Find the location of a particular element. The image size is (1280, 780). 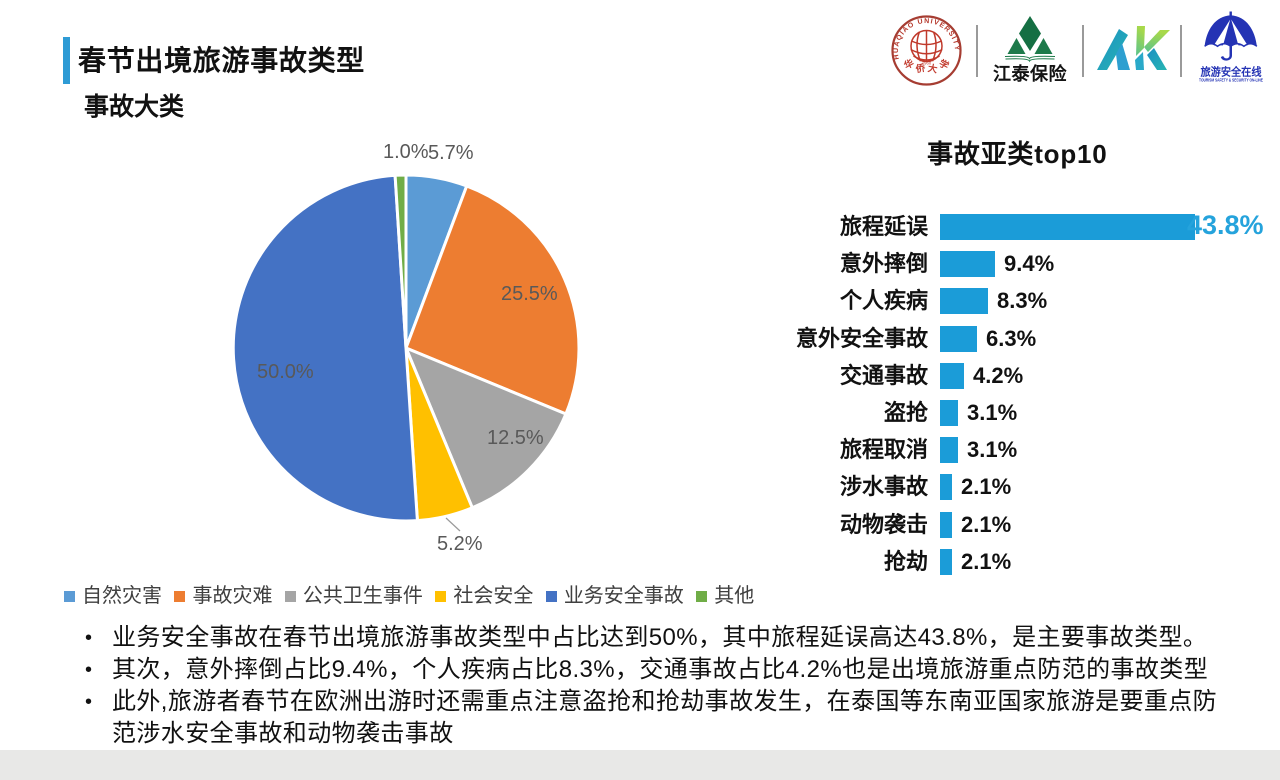

svg-text: 江泰保险 is located at coordinates (1030, 73).